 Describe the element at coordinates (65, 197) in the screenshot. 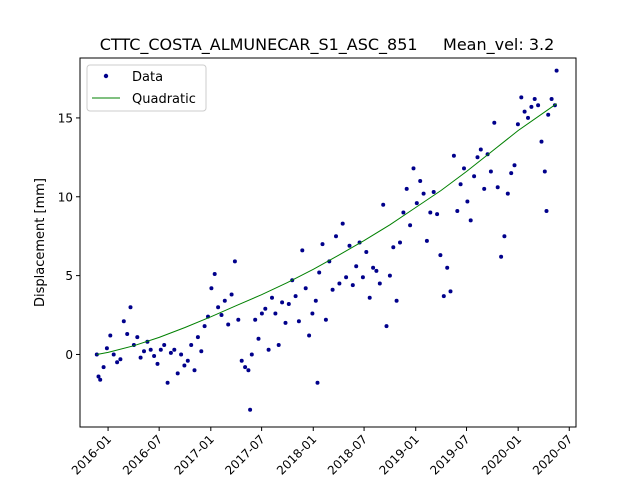

I see `y-tick-label: 10` at that location.